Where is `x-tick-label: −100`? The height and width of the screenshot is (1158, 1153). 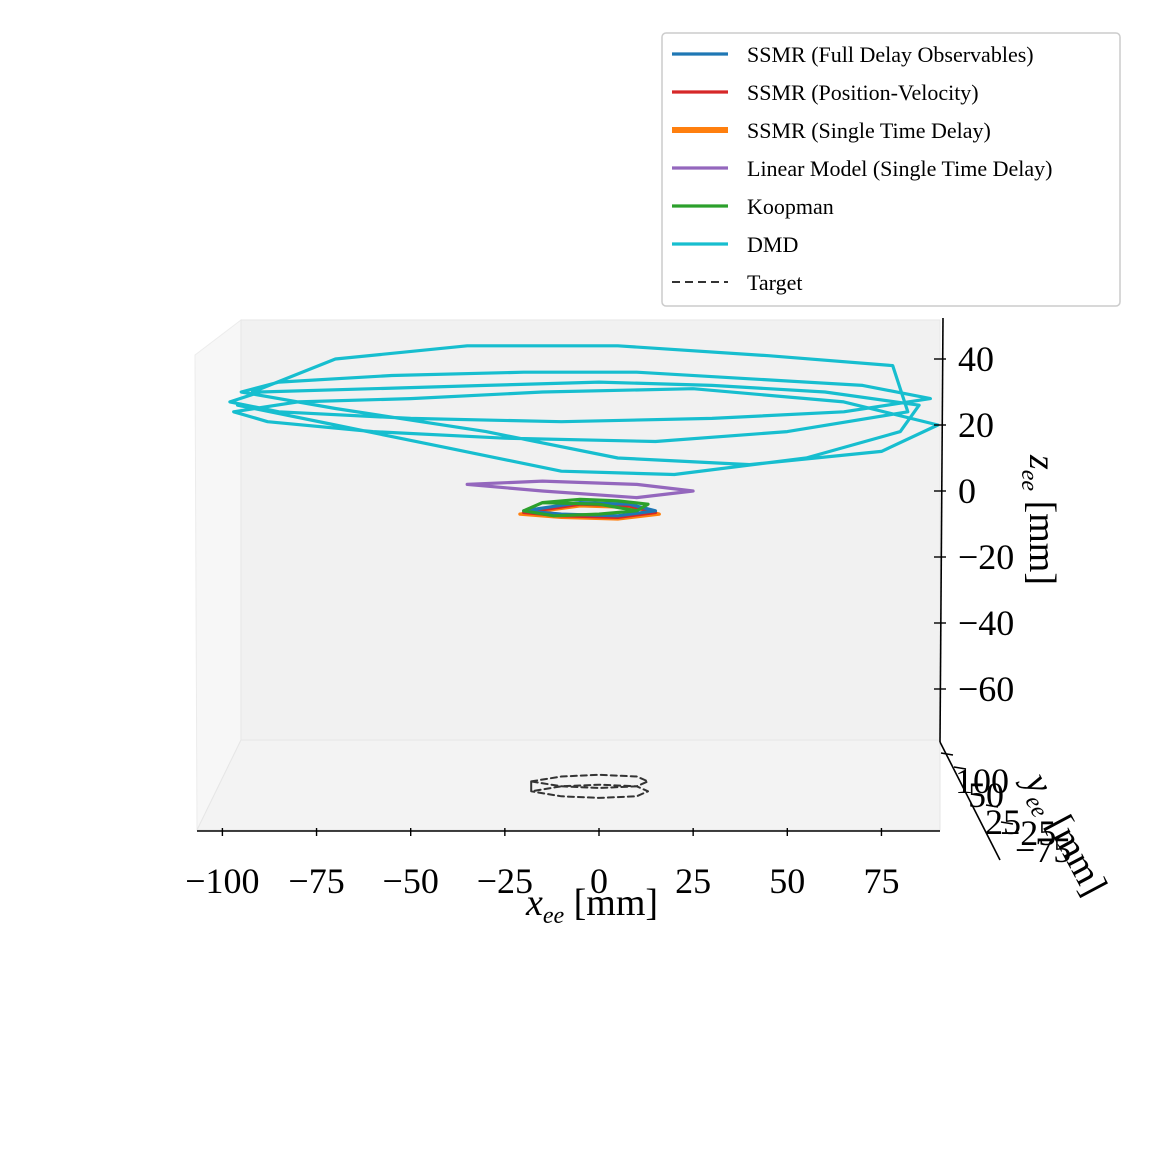
x-tick-label: −100 is located at coordinates (222, 881).